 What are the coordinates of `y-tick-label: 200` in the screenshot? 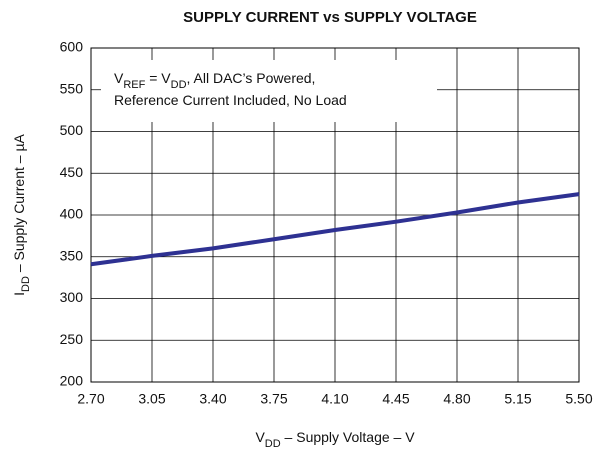 It's located at (72, 381).